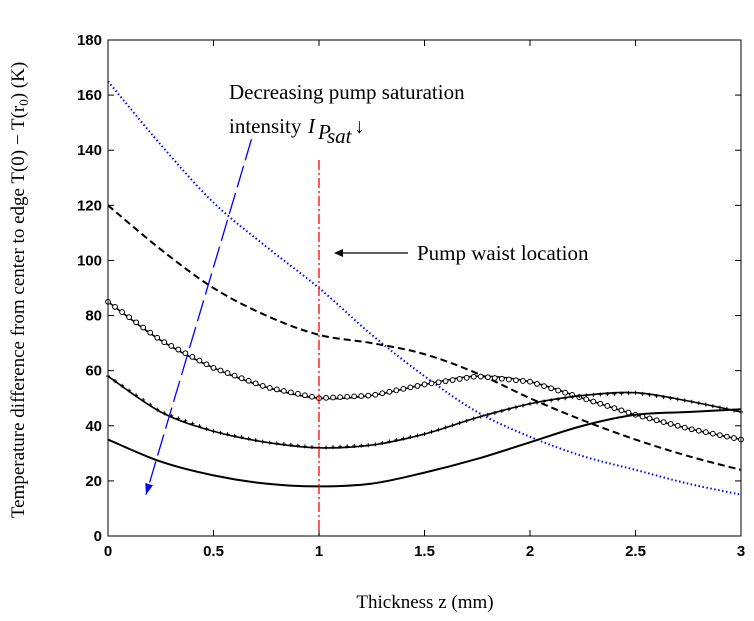 Image resolution: width=754 pixels, height=621 pixels. I want to click on saturation-arrow, so click(199, 317).